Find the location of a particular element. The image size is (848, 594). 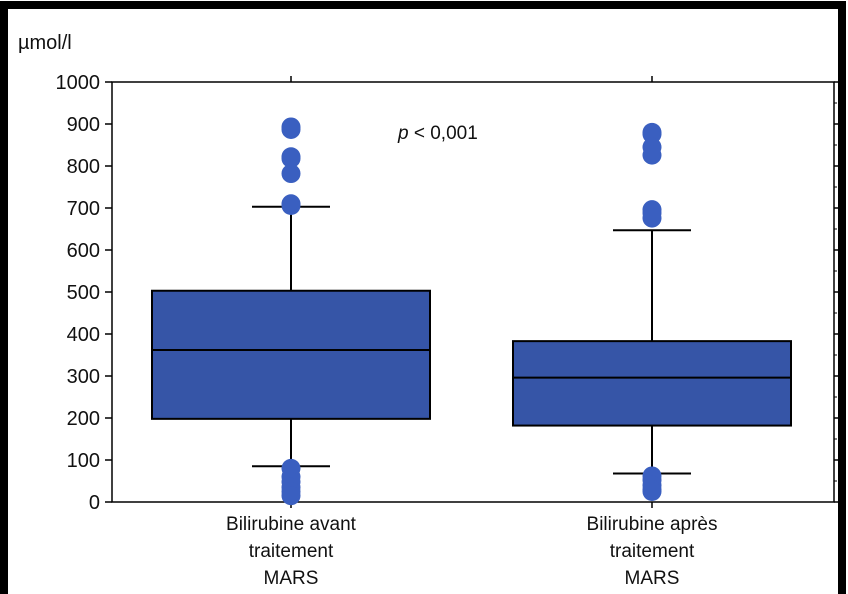

x-category-label-line: Bilirubine avant is located at coordinates (291, 524).